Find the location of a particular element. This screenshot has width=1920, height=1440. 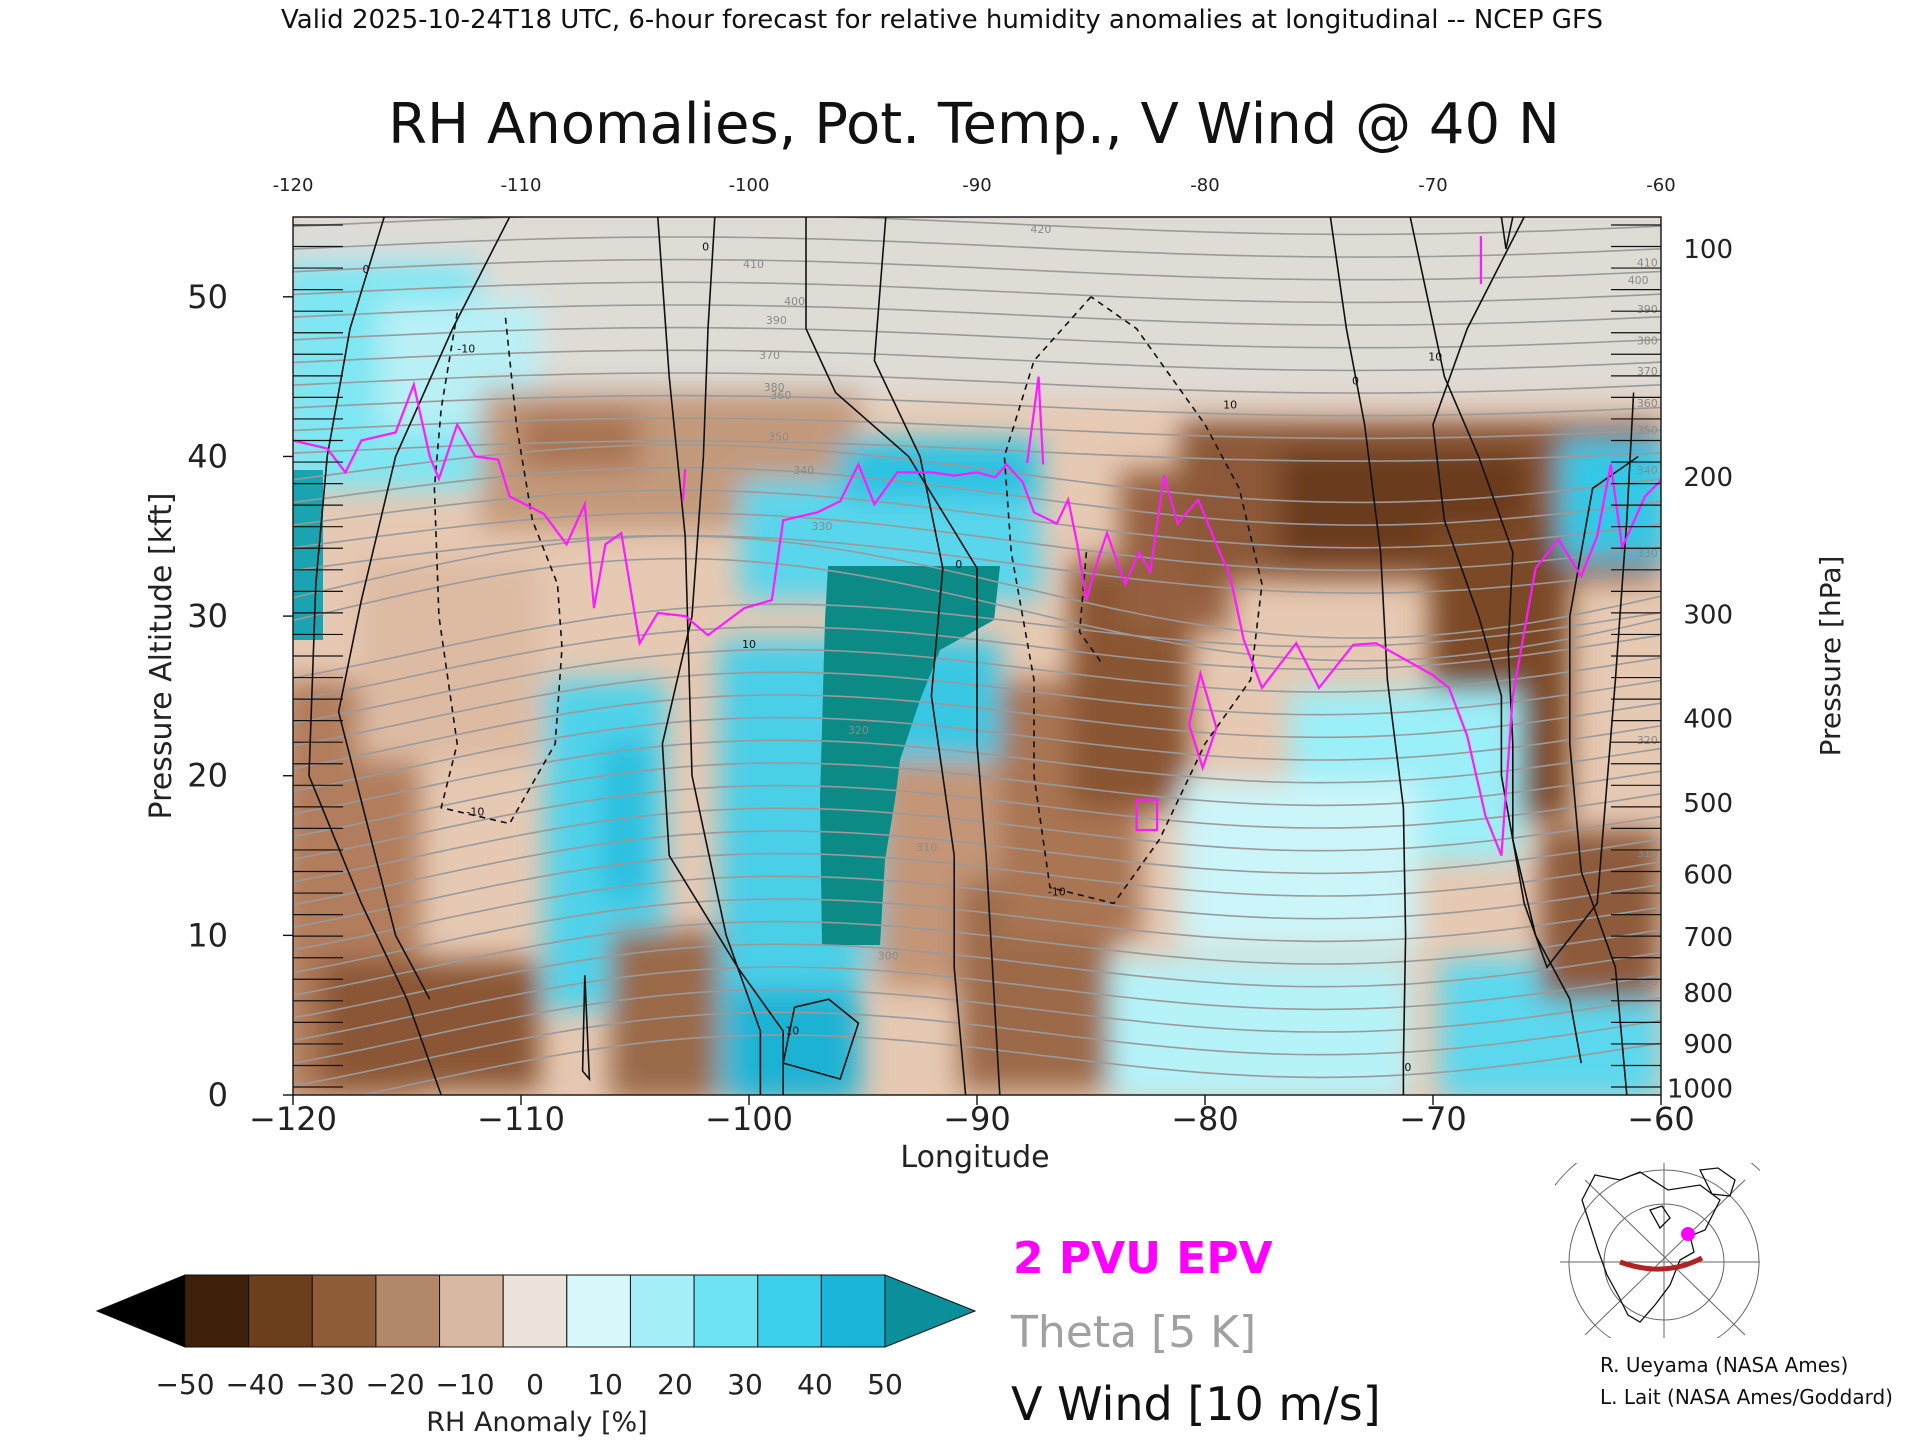

top-tick-label: -60 is located at coordinates (1660, 185).